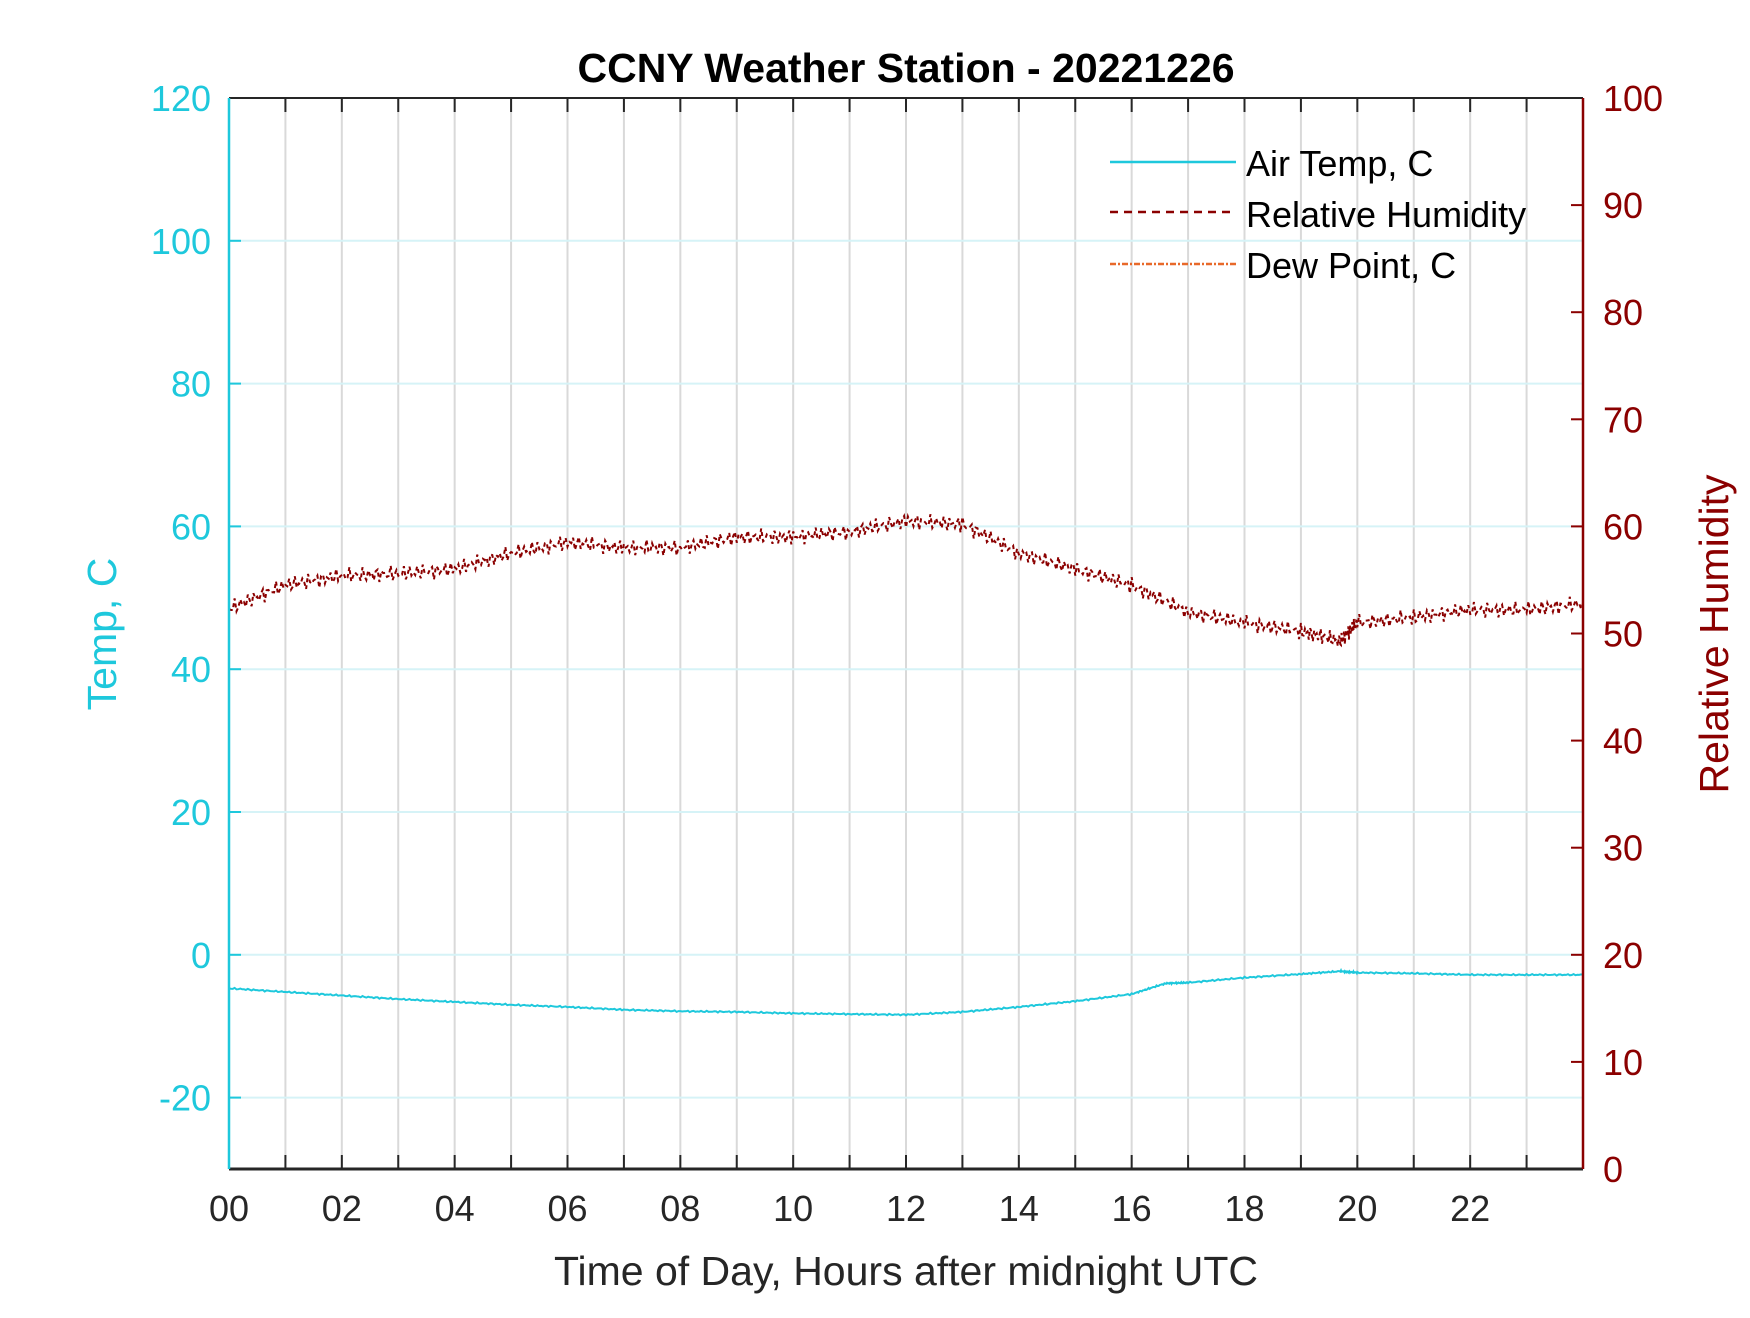  I want to click on y-right-tick-label: 10, so click(1623, 1062).